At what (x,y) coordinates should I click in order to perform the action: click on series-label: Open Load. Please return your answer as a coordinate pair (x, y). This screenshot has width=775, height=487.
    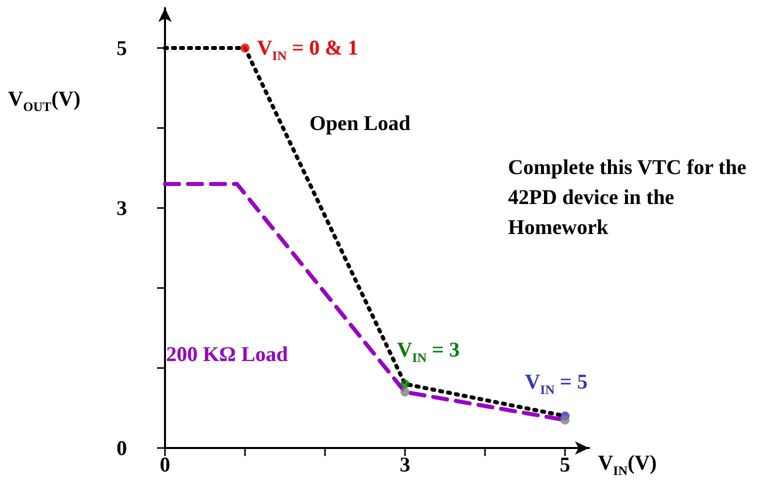
    Looking at the image, I should click on (360, 123).